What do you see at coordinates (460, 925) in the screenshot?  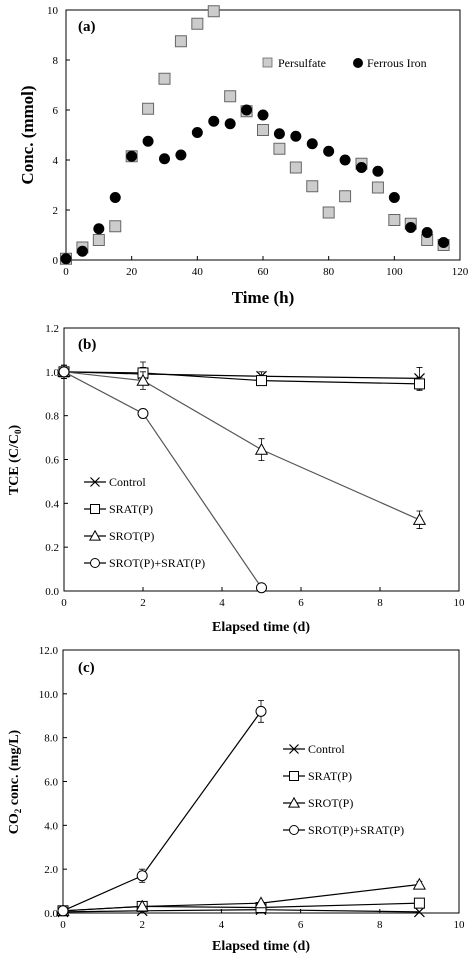 I see `chart-c-xtick-label: 10` at bounding box center [460, 925].